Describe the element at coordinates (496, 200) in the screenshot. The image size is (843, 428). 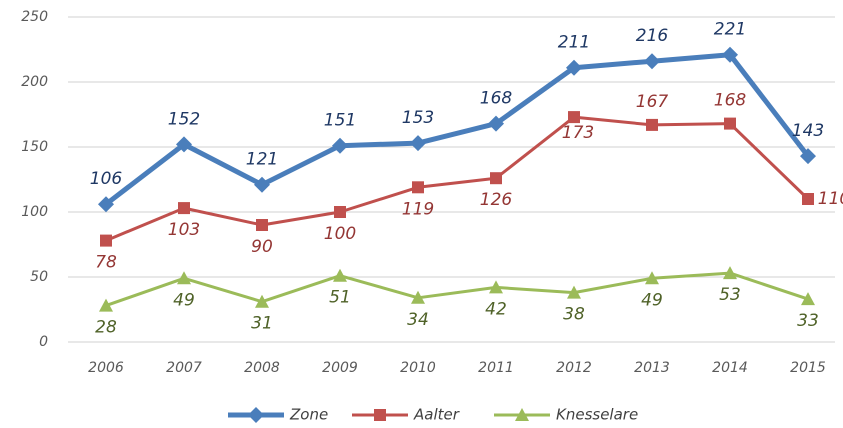
I see `data-label: 126` at that location.